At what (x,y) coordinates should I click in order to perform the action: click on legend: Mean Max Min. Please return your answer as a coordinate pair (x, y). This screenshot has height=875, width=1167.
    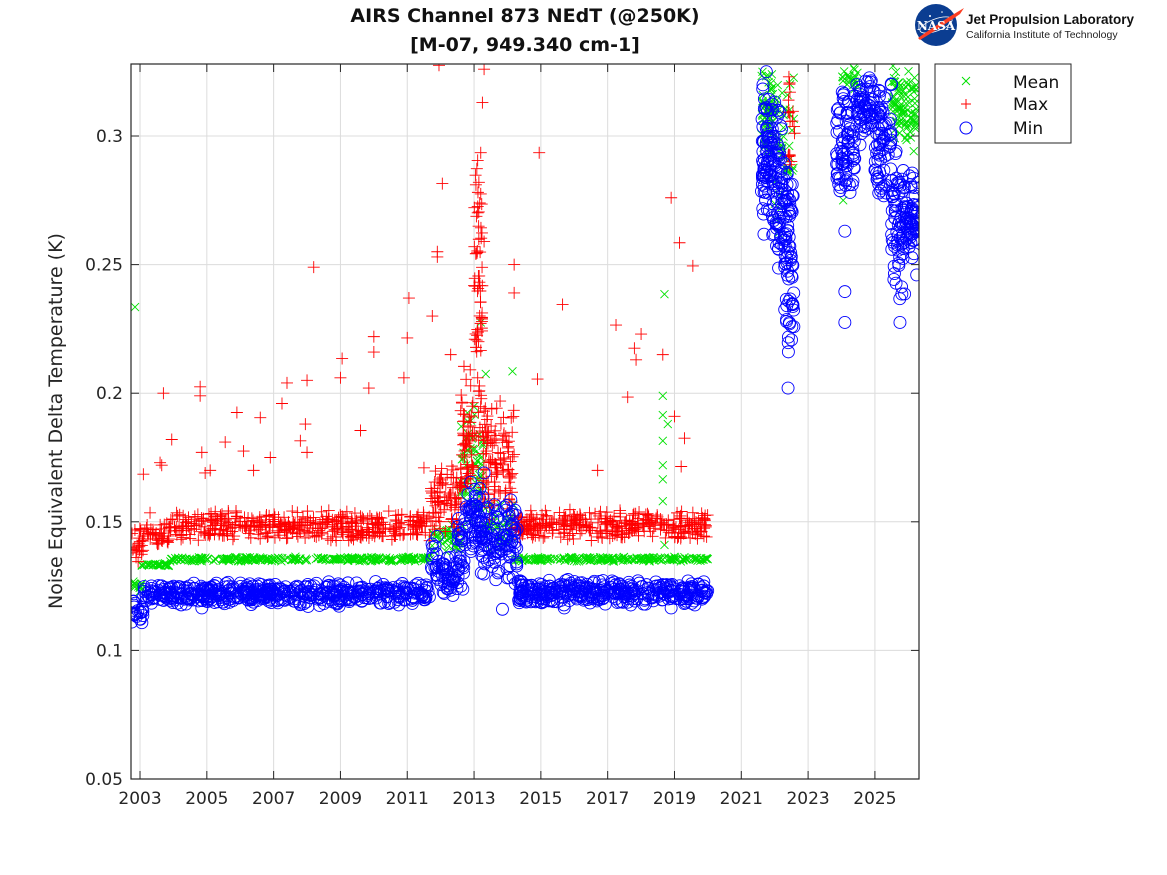
    Looking at the image, I should click on (1003, 103).